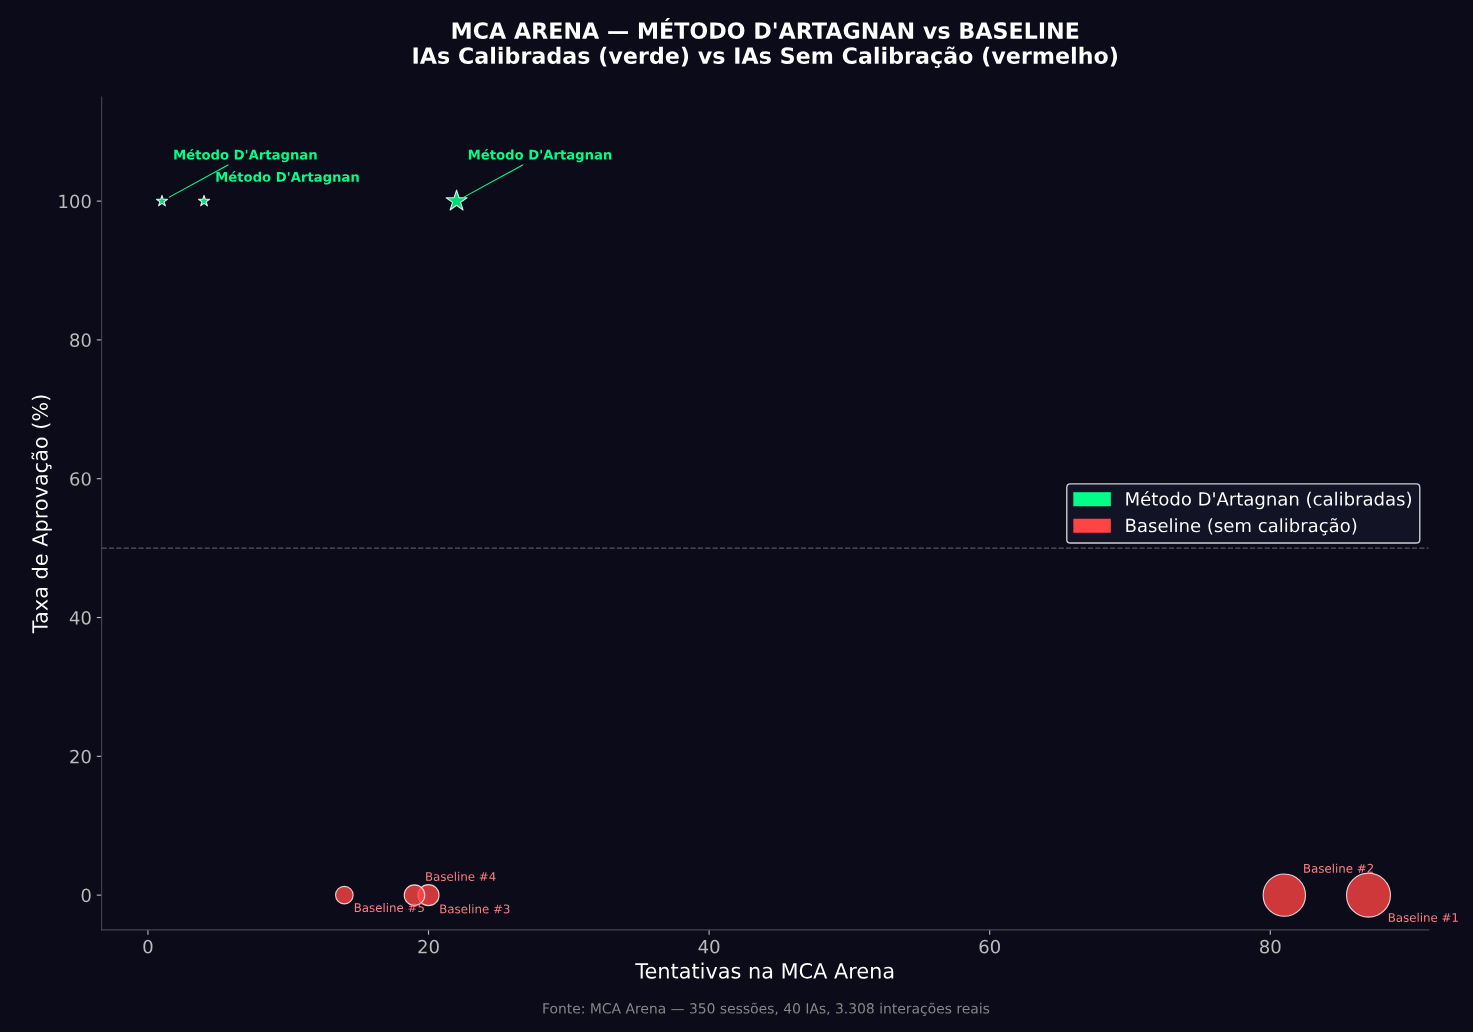 This screenshot has height=1032, width=1473. I want to click on x-tick-label: 0, so click(148, 946).